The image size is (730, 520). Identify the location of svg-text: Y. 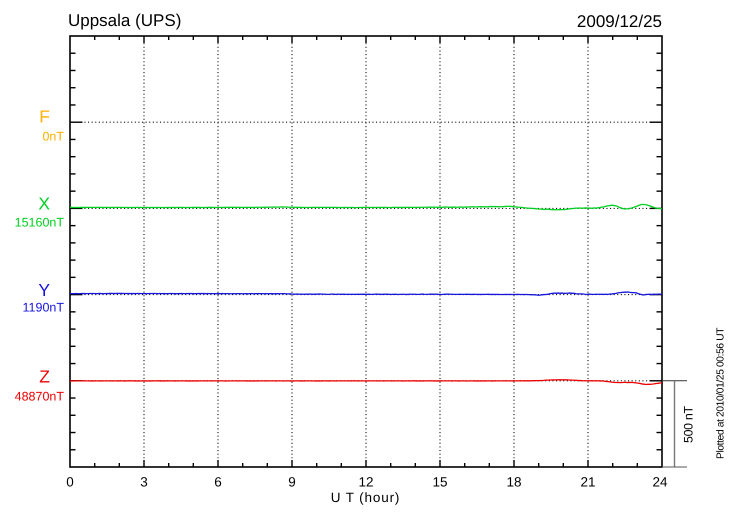
(44, 290).